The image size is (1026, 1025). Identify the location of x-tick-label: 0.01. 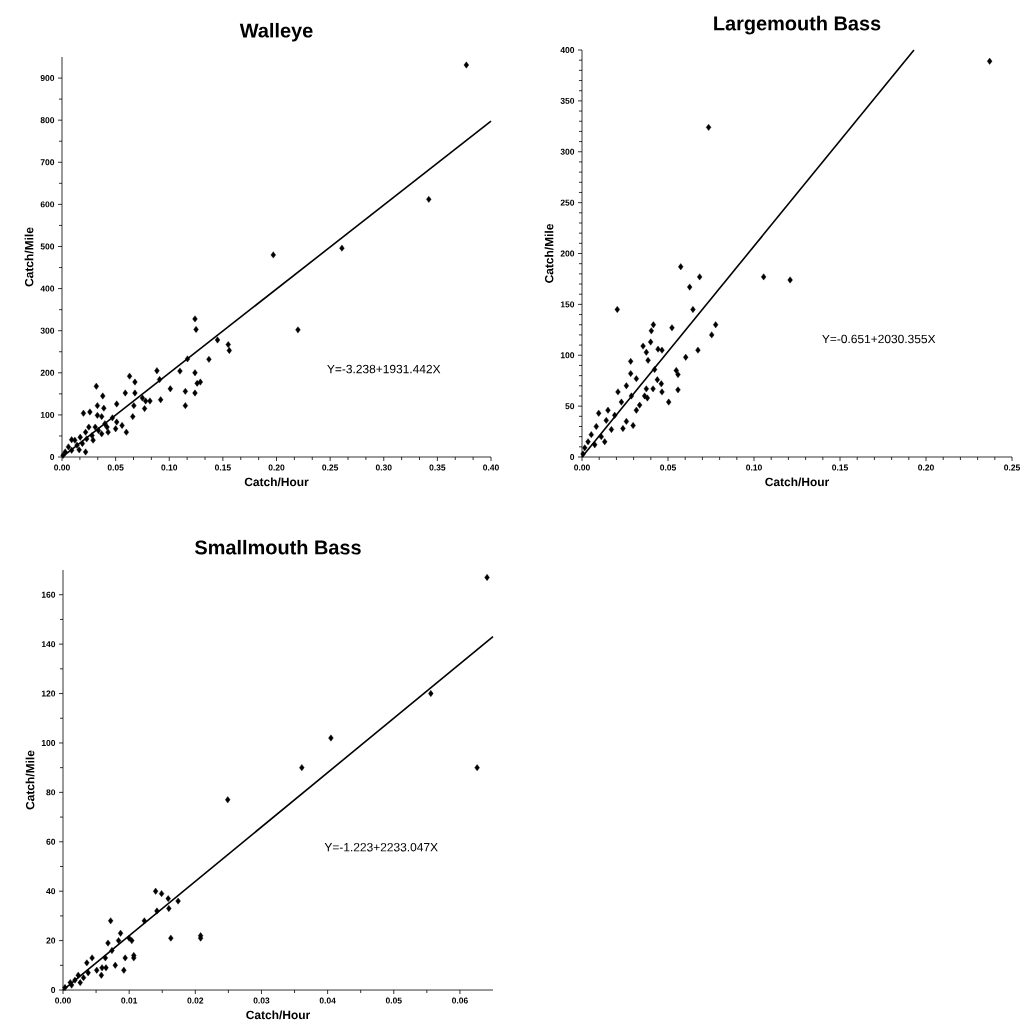
(129, 1000).